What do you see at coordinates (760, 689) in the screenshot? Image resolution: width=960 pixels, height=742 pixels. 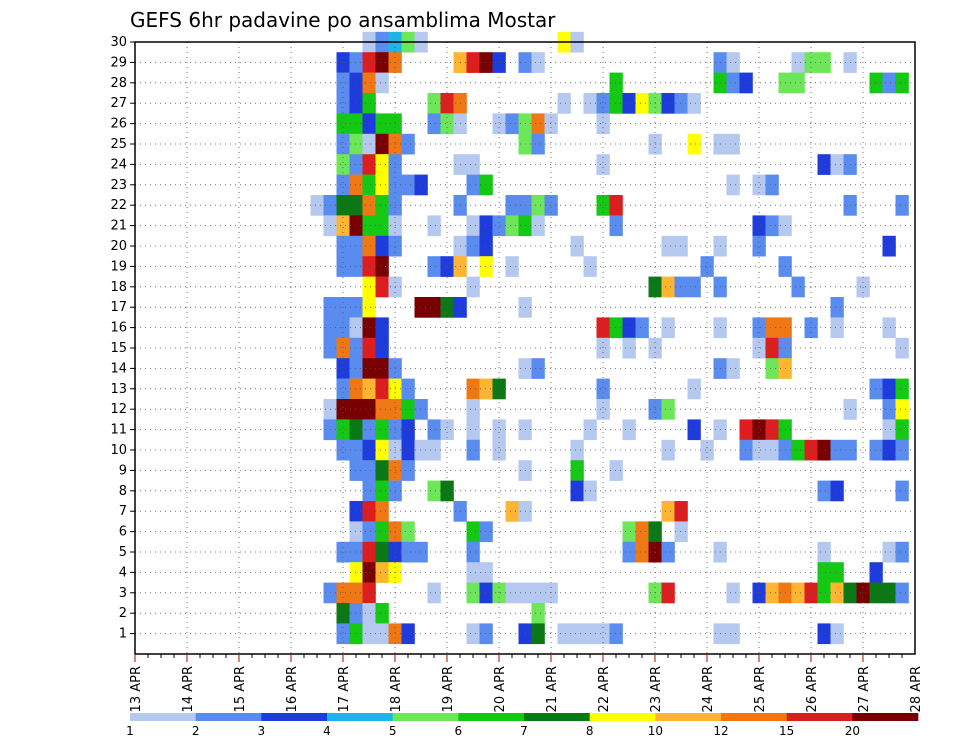 I see `xtick-label-13: 25 APR` at bounding box center [760, 689].